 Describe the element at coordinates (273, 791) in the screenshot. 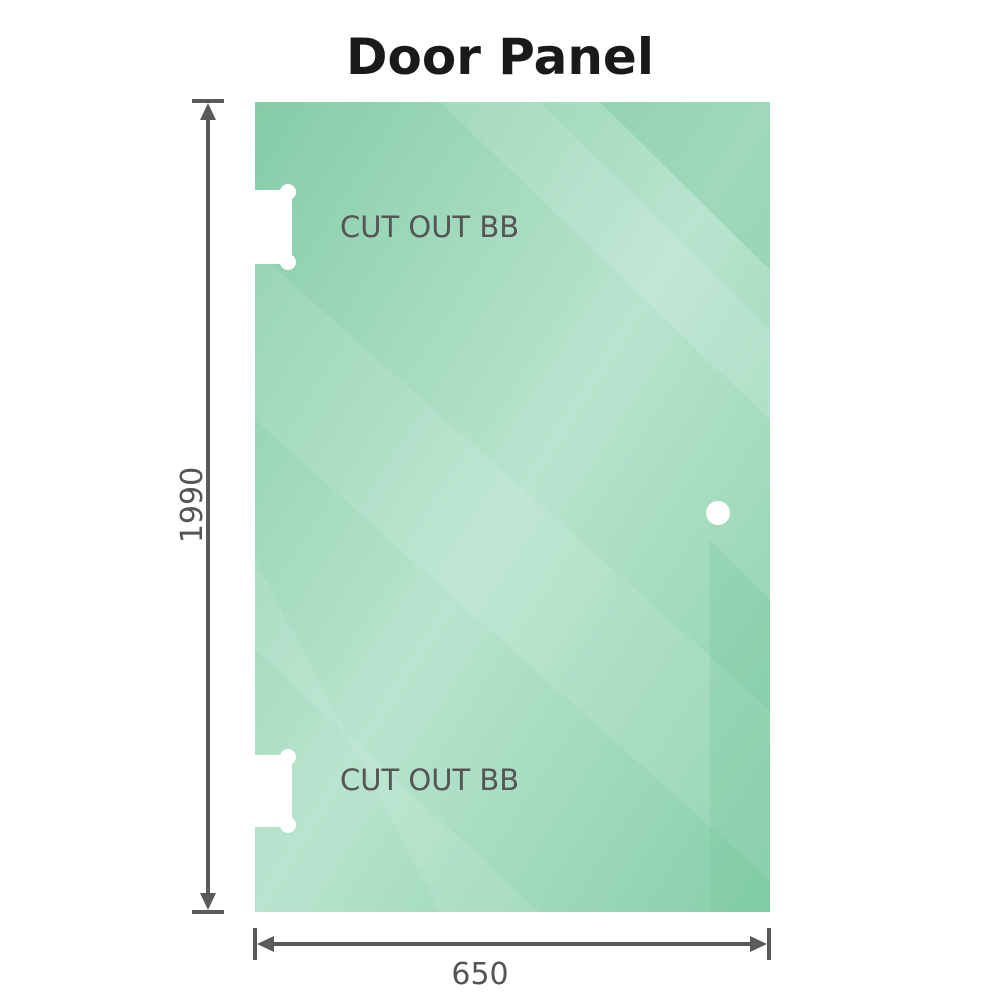

I see `cutout-bottom` at that location.